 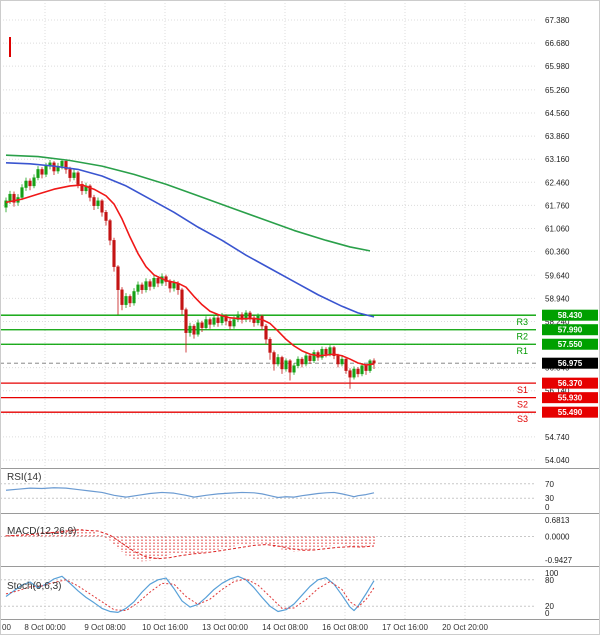 I want to click on time-axis-label: 14 Oct 08:00, so click(x=285, y=627).